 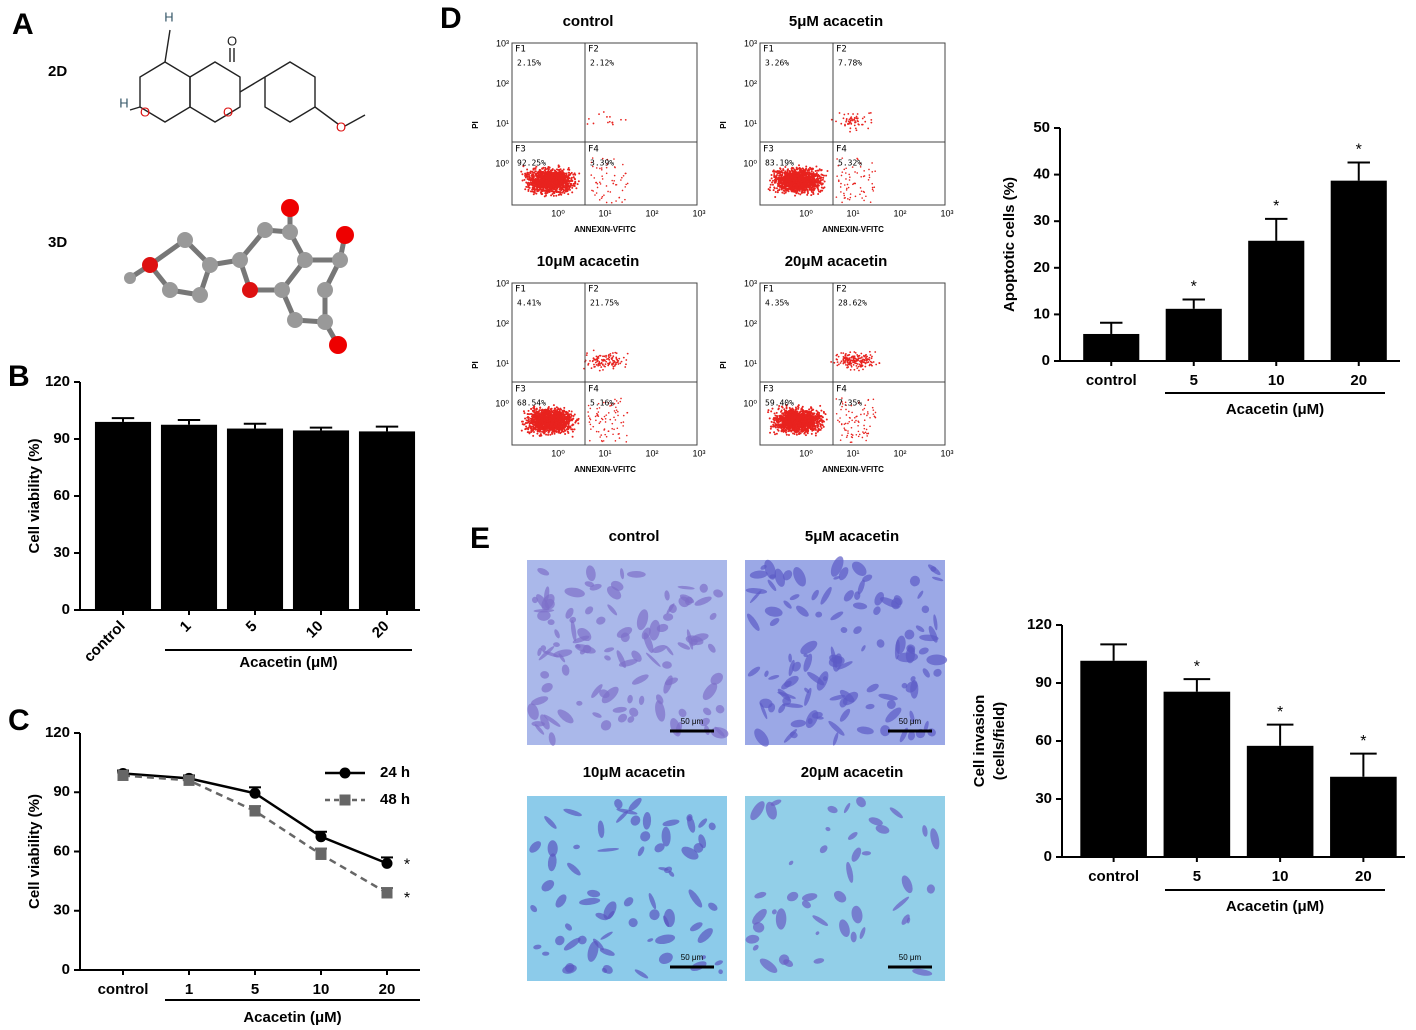 I want to click on panel-label: C, so click(x=19, y=720).